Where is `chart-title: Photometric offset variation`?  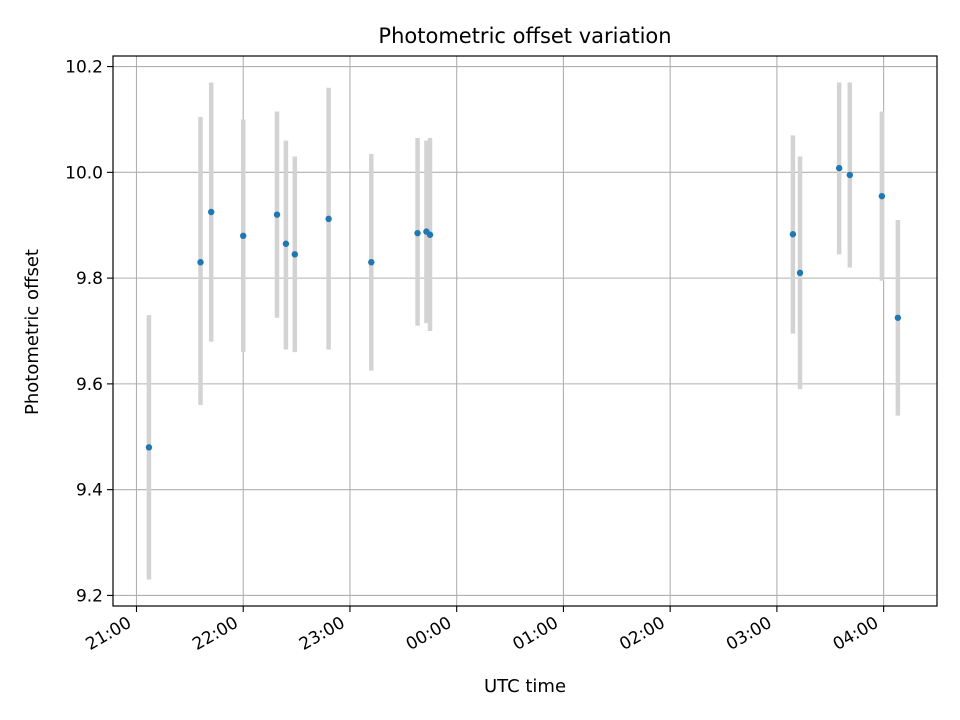 chart-title: Photometric offset variation is located at coordinates (524, 36).